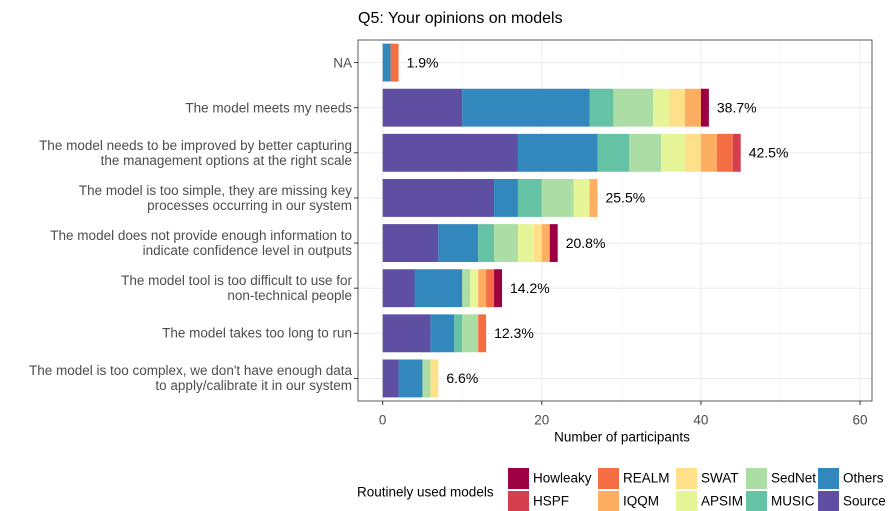 The width and height of the screenshot is (890, 511). What do you see at coordinates (864, 501) in the screenshot?
I see `legend-label: Source` at bounding box center [864, 501].